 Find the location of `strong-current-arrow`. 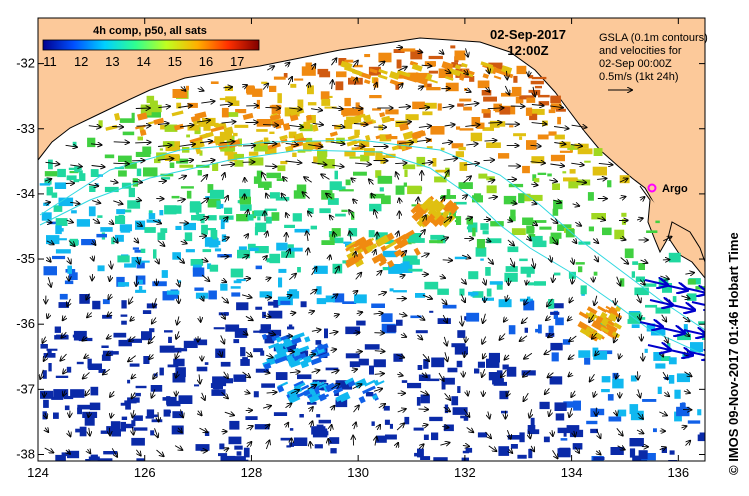

strong-current-arrow is located at coordinates (680, 352).